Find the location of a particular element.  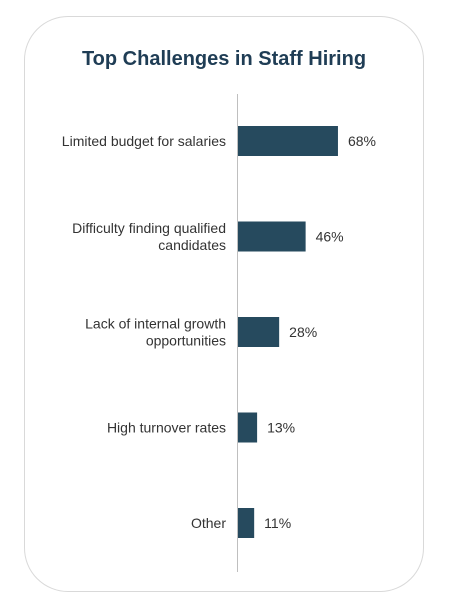

value-label-1: 68% is located at coordinates (362, 141).